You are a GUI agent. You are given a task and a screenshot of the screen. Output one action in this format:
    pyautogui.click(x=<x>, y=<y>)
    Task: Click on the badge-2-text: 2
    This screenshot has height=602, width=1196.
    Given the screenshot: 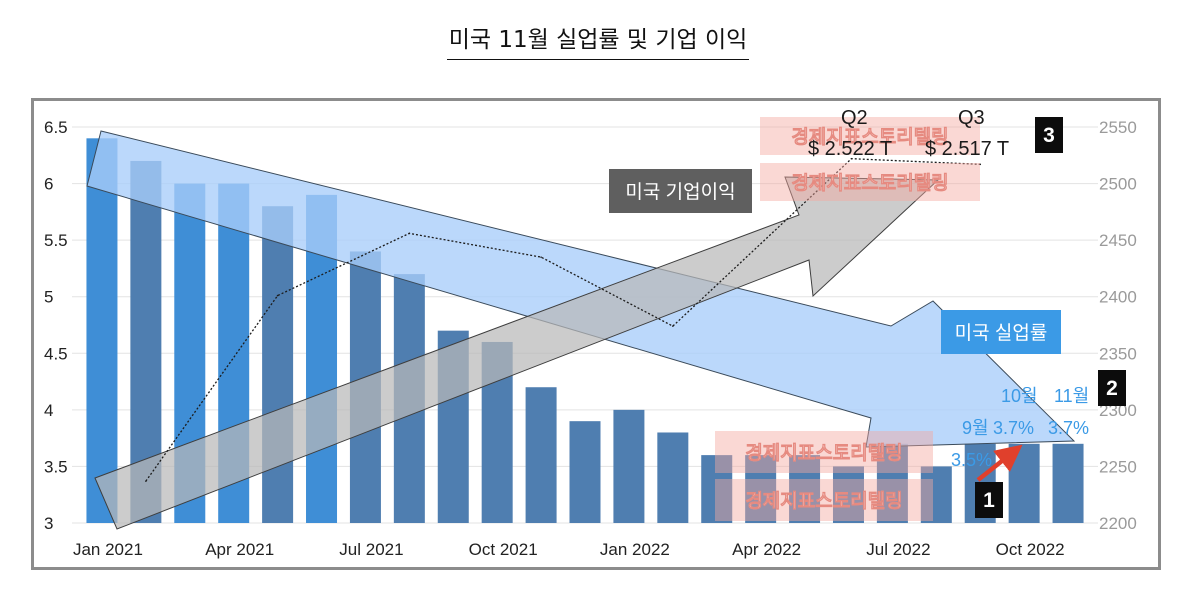 What is the action you would take?
    pyautogui.click(x=1112, y=388)
    